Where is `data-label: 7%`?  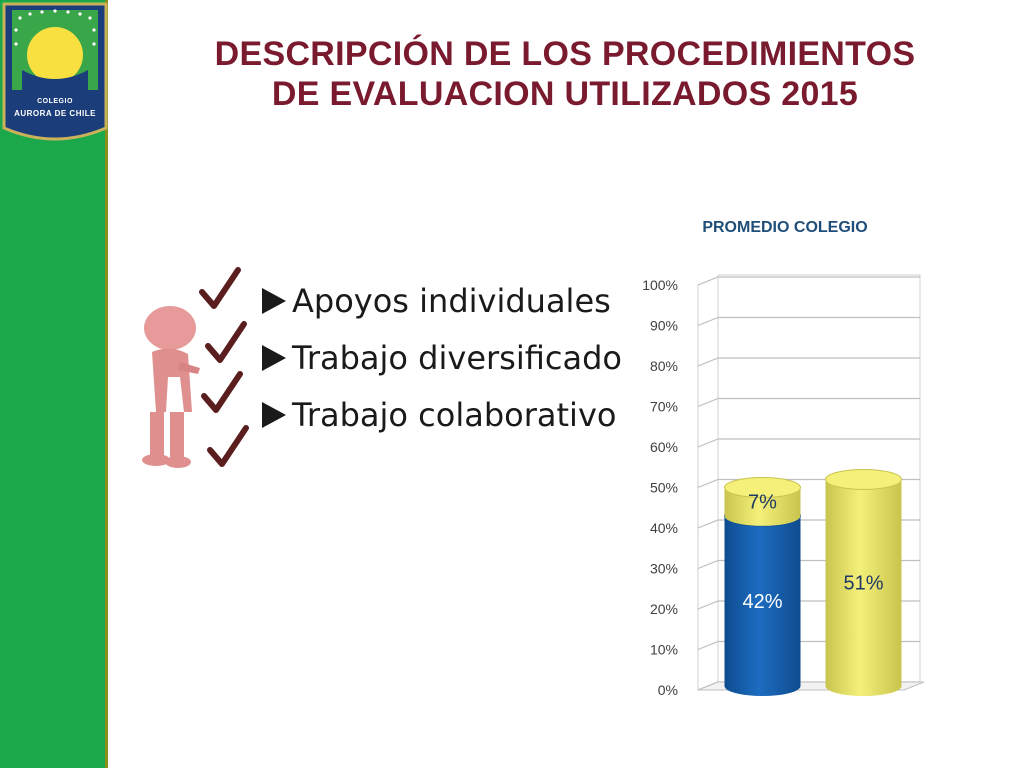
data-label: 7% is located at coordinates (762, 503).